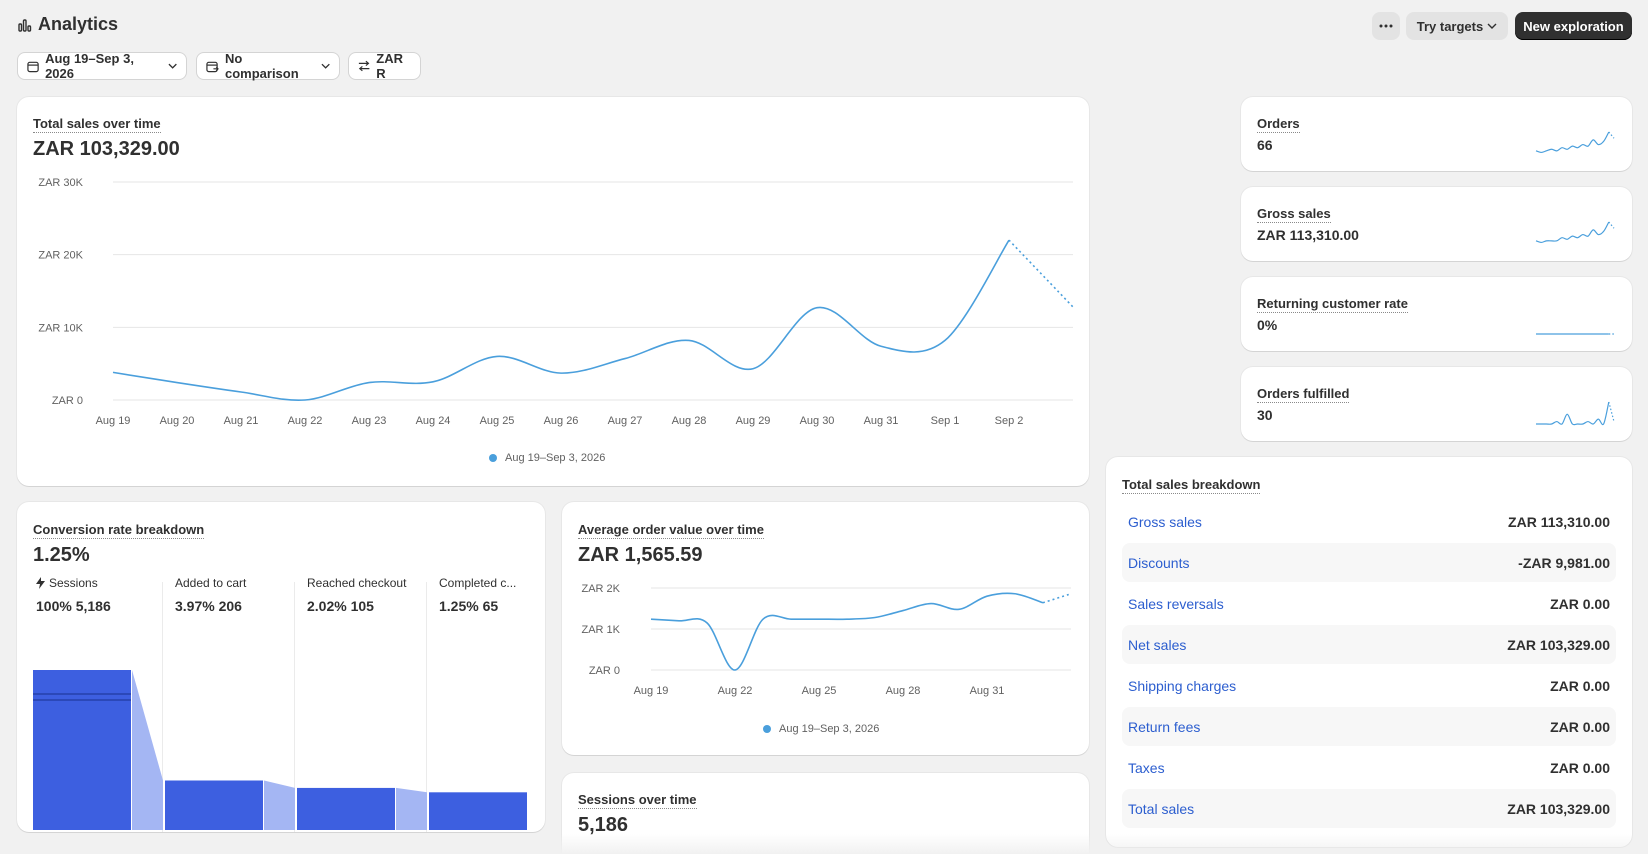 The width and height of the screenshot is (1648, 854). Describe the element at coordinates (1165, 521) in the screenshot. I see `breakdown-link: Gross sales` at that location.